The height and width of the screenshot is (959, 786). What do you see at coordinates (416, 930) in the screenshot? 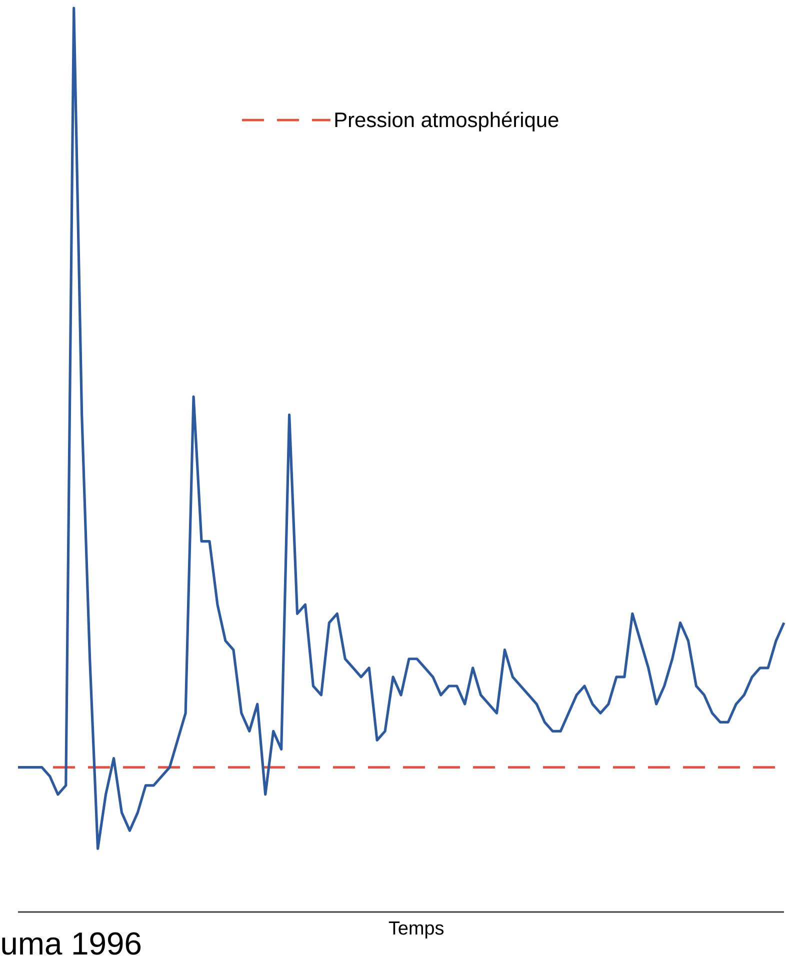
I see `x-axis-title: Temps` at bounding box center [416, 930].